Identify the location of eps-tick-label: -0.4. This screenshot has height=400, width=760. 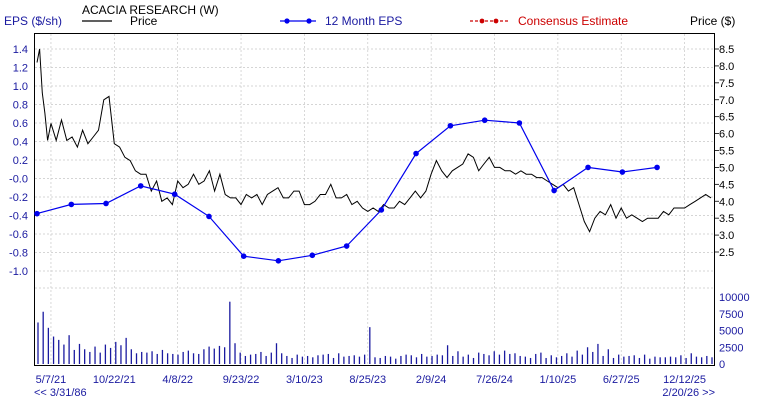
(18, 217).